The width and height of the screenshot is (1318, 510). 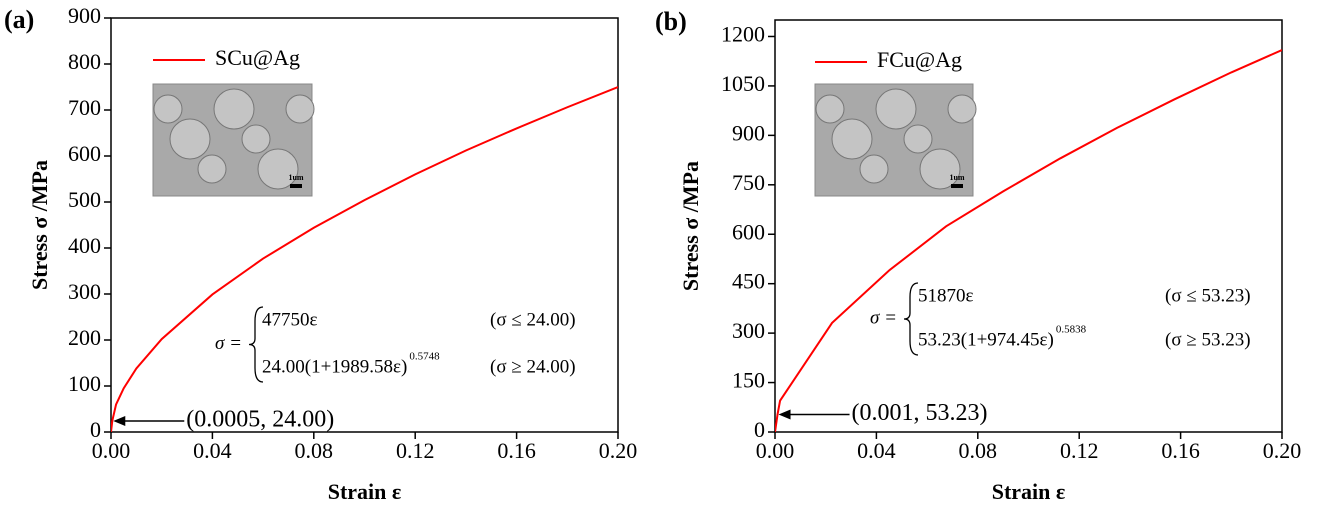 What do you see at coordinates (290, 319) in the screenshot?
I see `equation-expr: 47750ε` at bounding box center [290, 319].